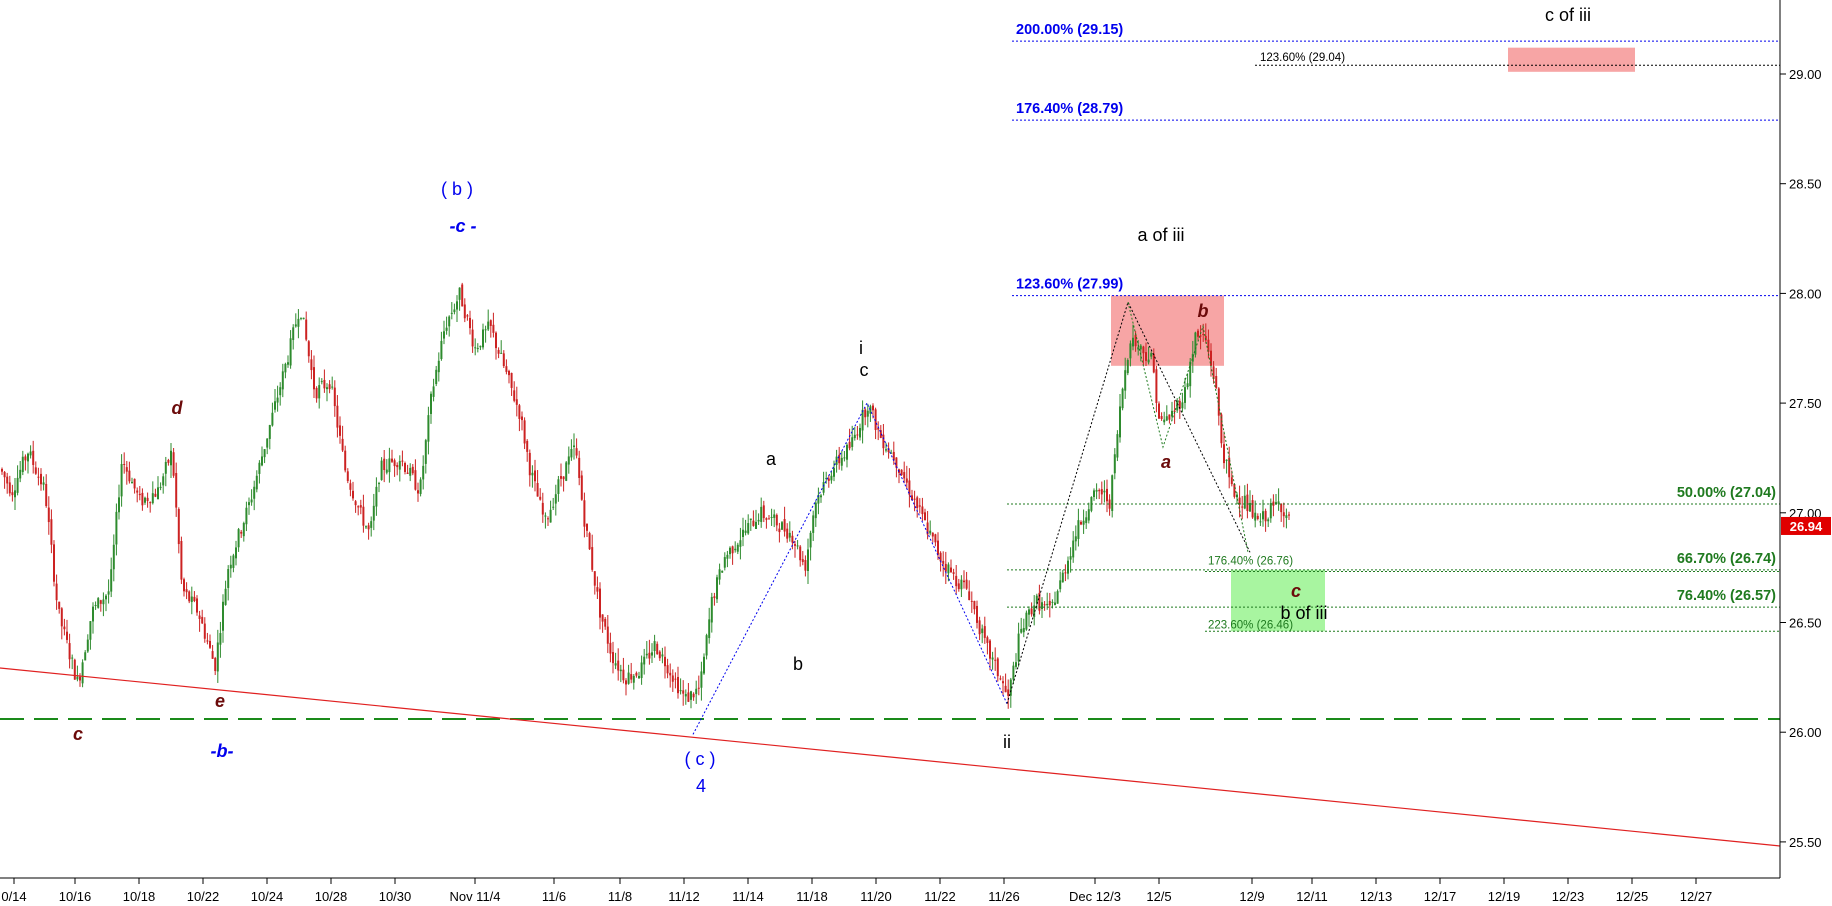  Describe the element at coordinates (331, 896) in the screenshot. I see `x-tick-label: 10/28` at that location.